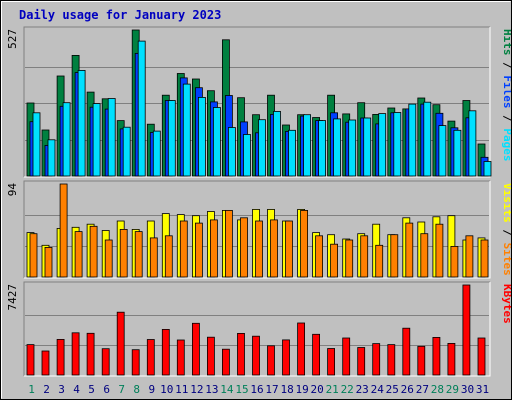  What do you see at coordinates (316, 389) in the screenshot?
I see `day-label-20: 20` at bounding box center [316, 389].